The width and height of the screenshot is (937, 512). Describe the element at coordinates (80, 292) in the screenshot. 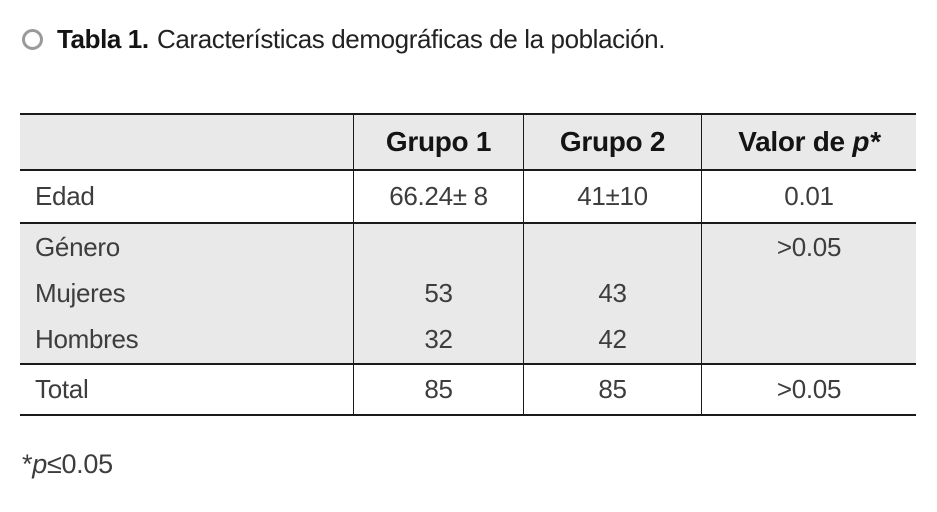

I see `mujeres-label: Mujeres` at that location.